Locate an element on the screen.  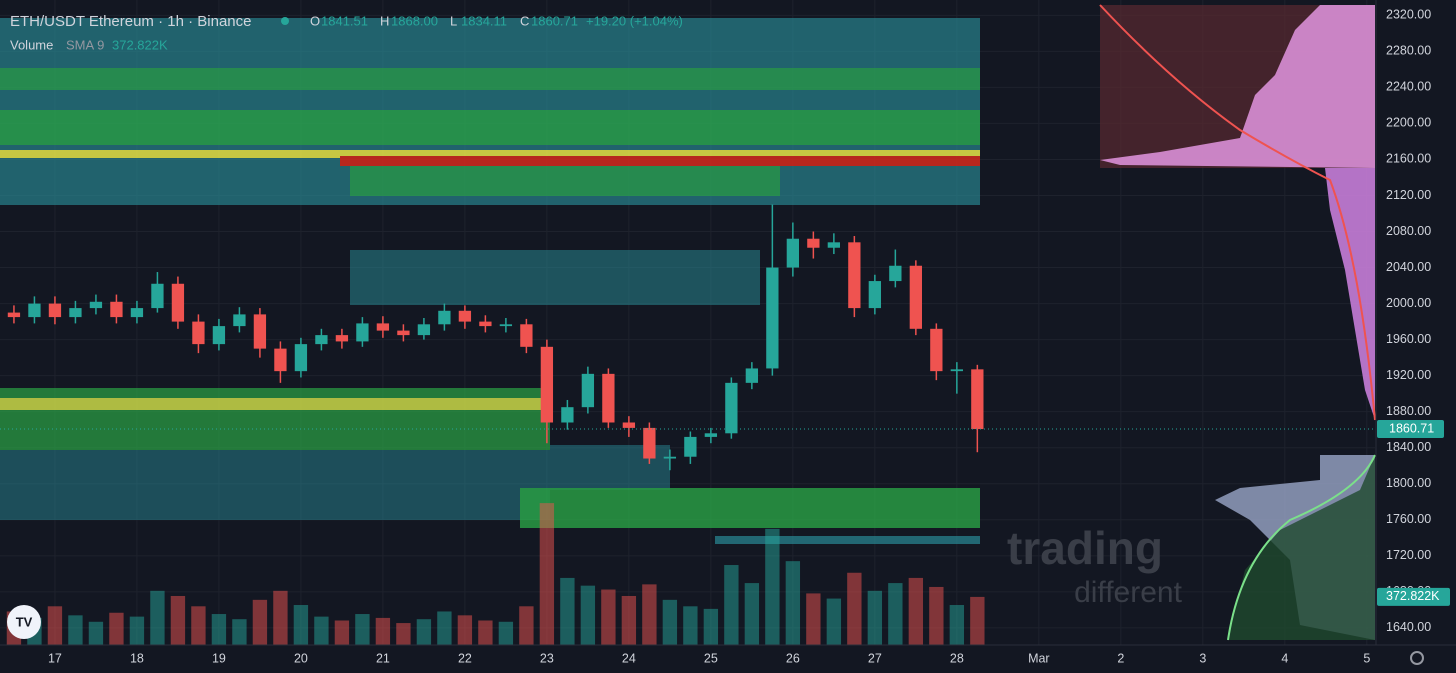
y-tick-label: 2120.00 is located at coordinates (1408, 195).